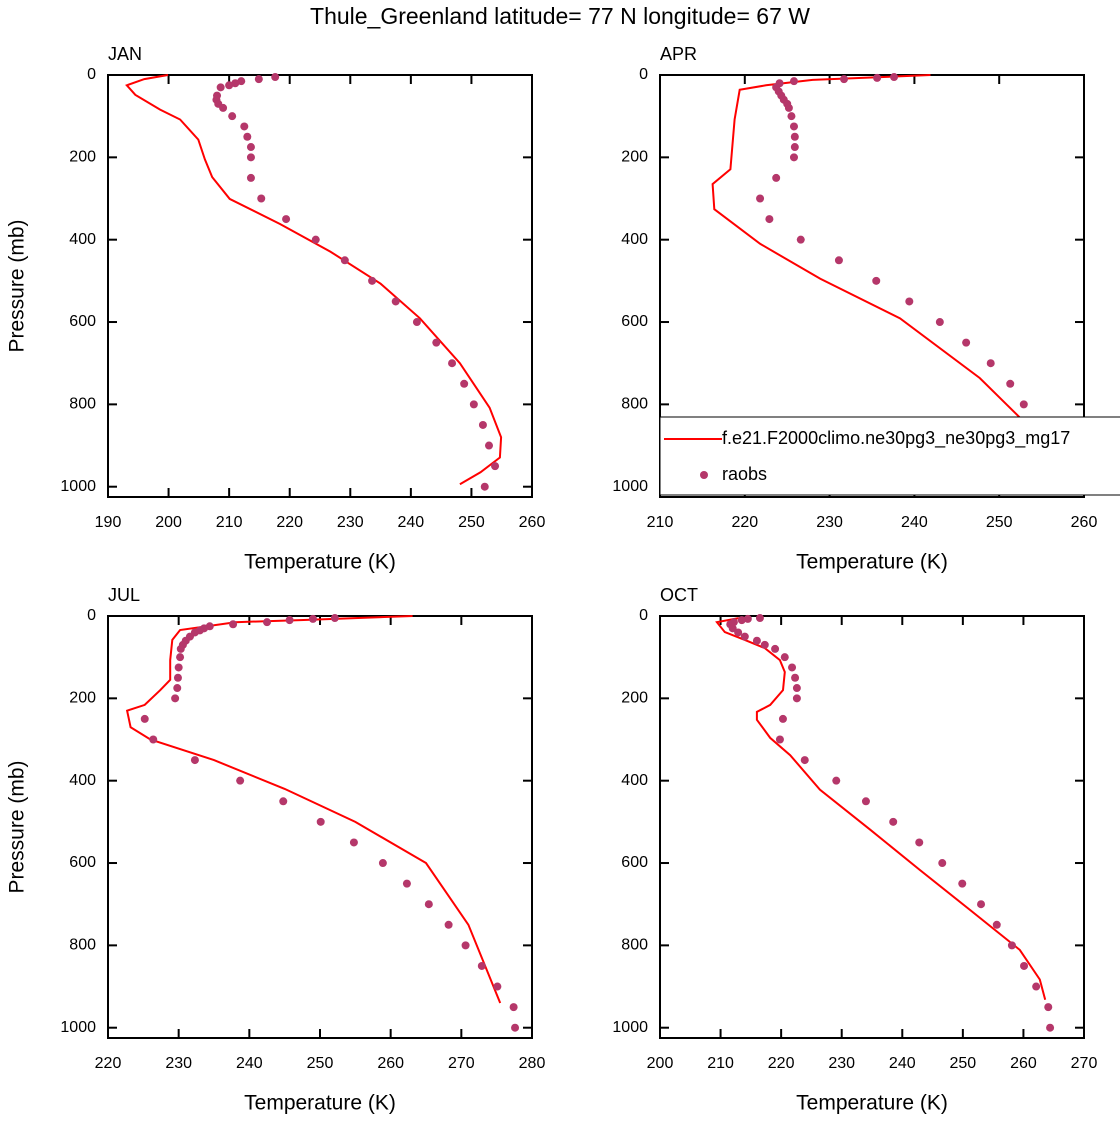 Image resolution: width=1120 pixels, height=1121 pixels. Describe the element at coordinates (872, 562) in the screenshot. I see `x-axis-title: Temperature (K)` at that location.